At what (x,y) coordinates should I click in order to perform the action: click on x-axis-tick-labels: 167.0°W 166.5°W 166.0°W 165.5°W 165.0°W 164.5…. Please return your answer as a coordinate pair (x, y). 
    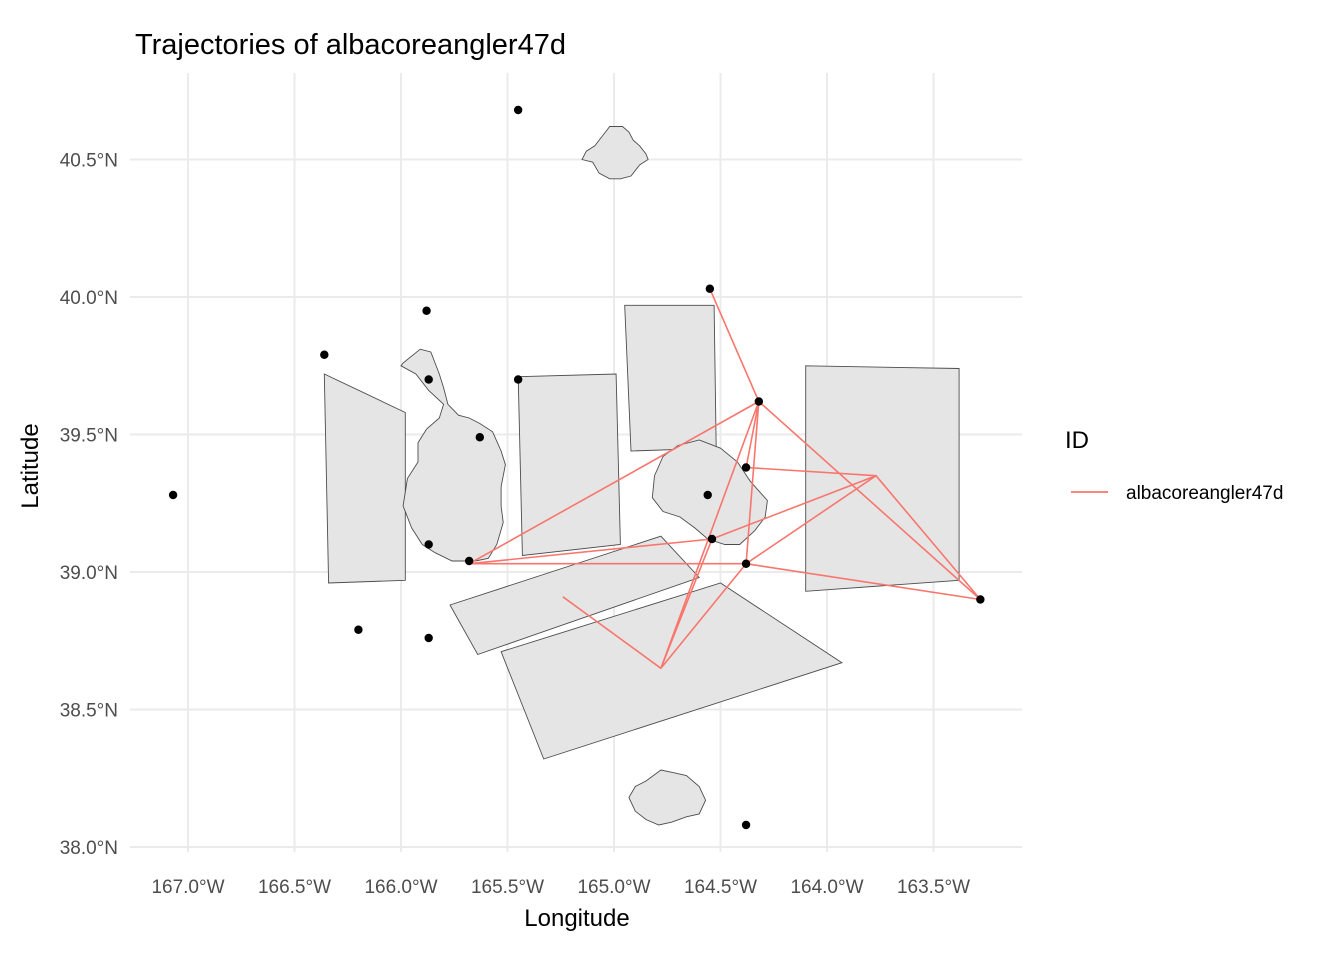
    Looking at the image, I should click on (560, 887).